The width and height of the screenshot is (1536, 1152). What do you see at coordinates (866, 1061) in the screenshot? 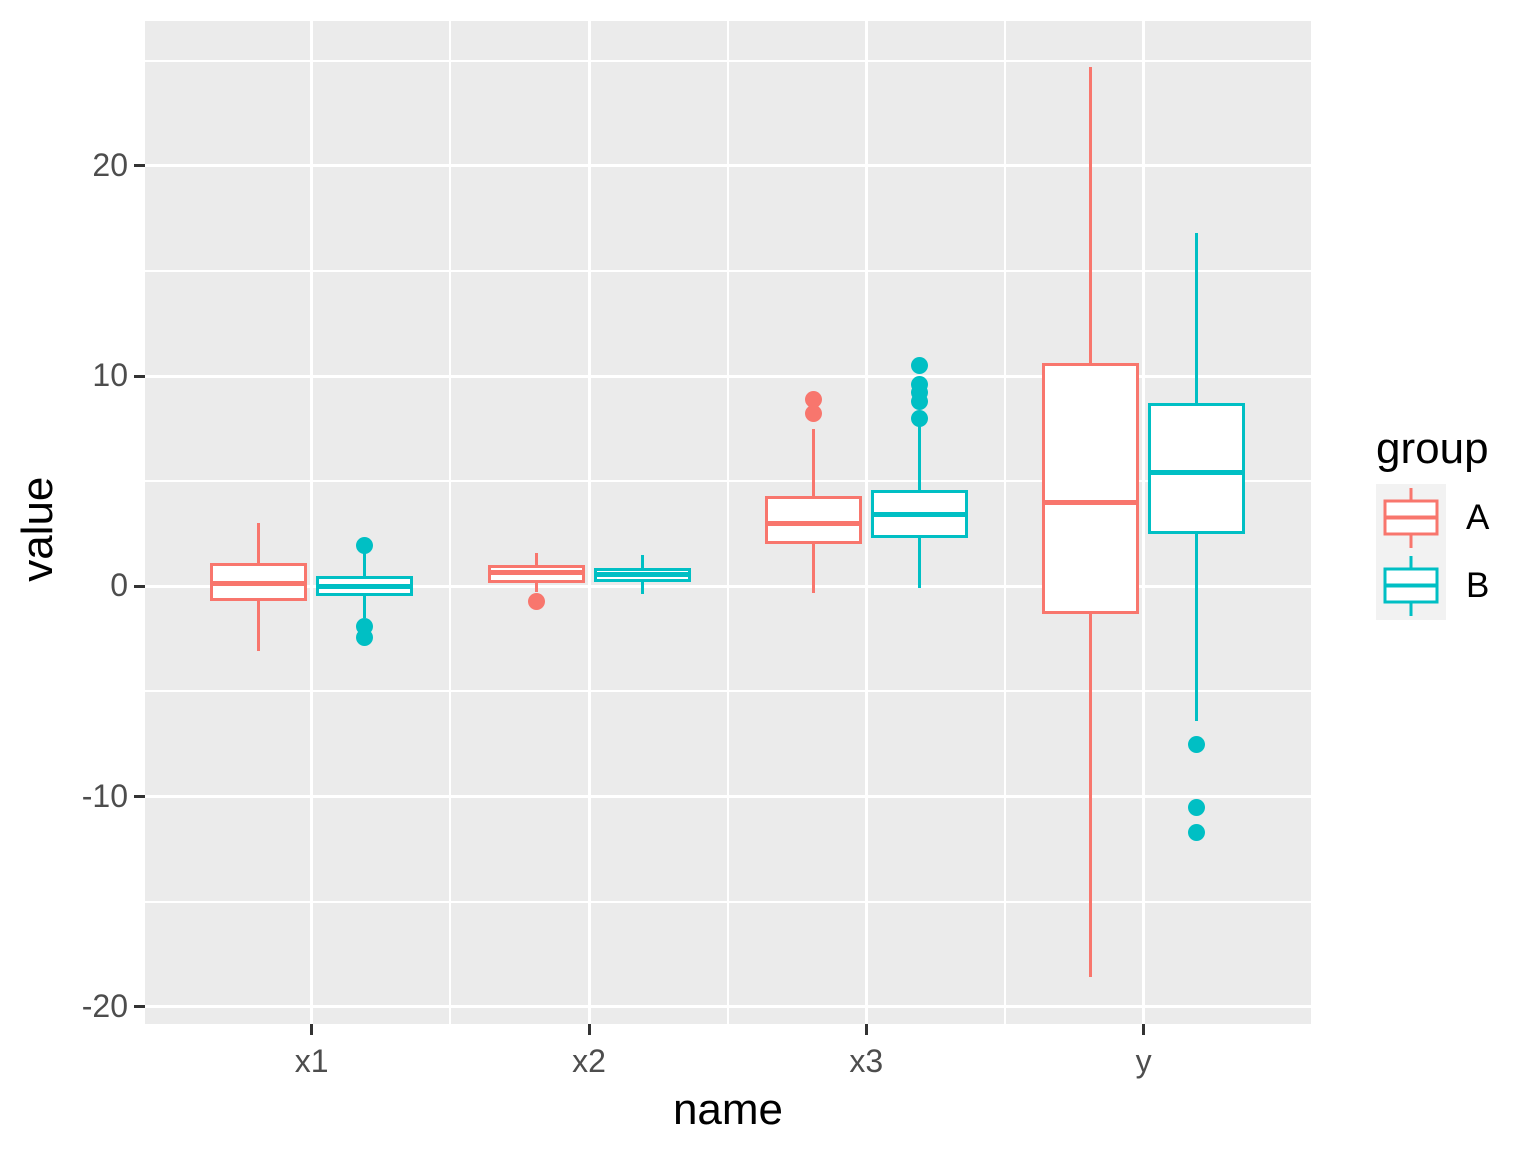
I see `x-tick-label-x3: x3` at bounding box center [866, 1061].